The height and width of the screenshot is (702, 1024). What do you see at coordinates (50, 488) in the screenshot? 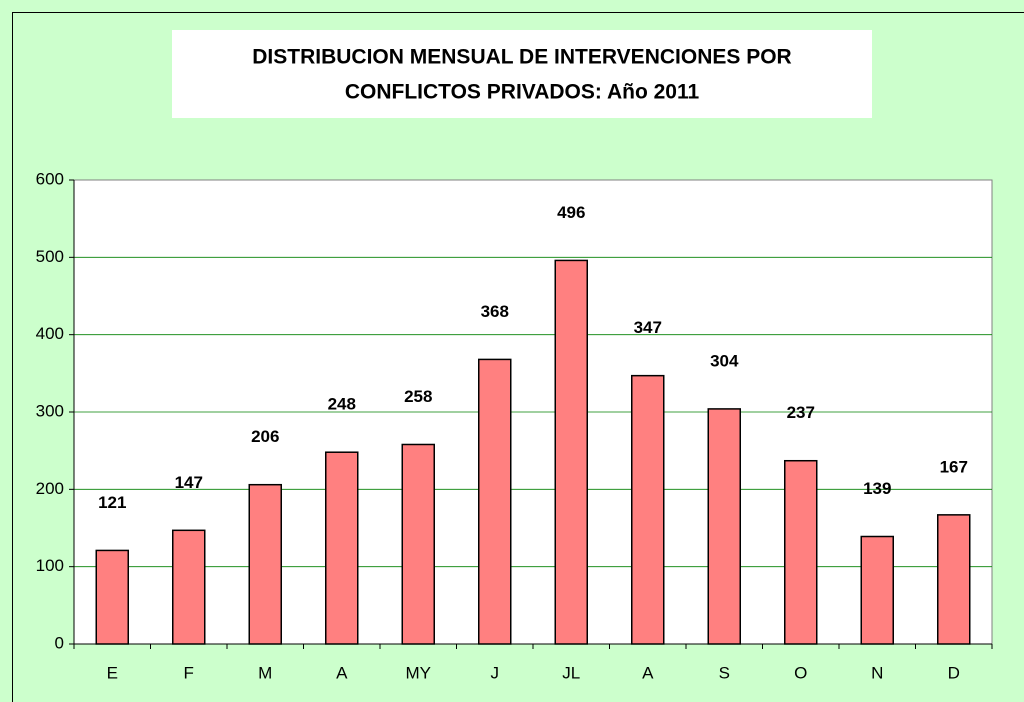
I see `y-tick-label: 200` at bounding box center [50, 488].